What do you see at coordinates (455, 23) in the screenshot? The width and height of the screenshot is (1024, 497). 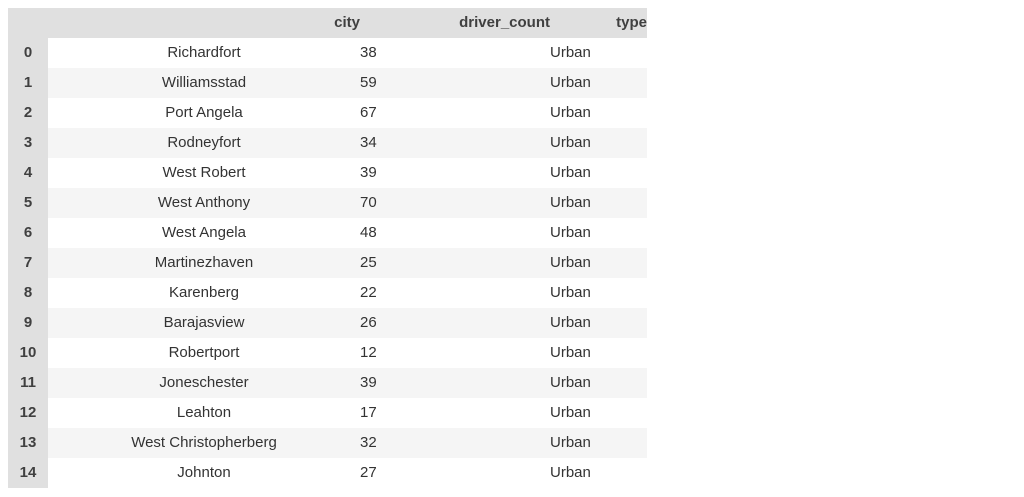 I see `column-header-driver-count: driver_count` at bounding box center [455, 23].